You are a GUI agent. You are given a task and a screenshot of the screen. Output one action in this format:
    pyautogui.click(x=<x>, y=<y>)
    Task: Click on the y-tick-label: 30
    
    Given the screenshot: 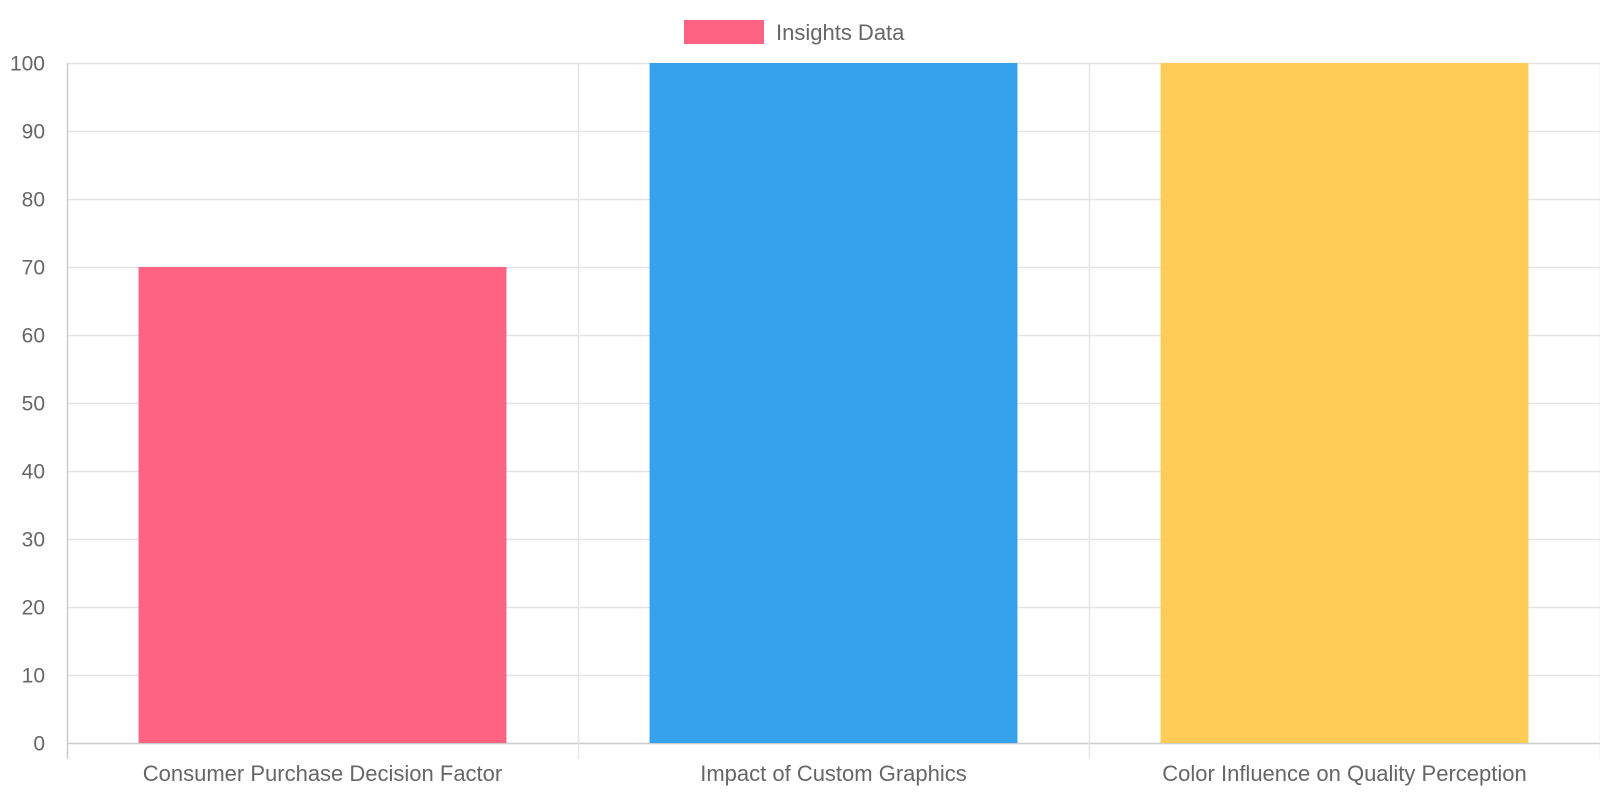 What is the action you would take?
    pyautogui.click(x=33, y=540)
    